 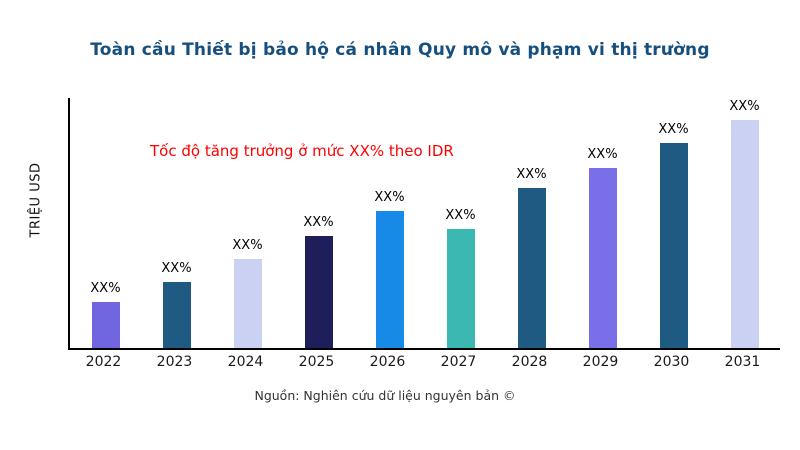 I want to click on bar-column-2031: XX%, so click(x=744, y=223).